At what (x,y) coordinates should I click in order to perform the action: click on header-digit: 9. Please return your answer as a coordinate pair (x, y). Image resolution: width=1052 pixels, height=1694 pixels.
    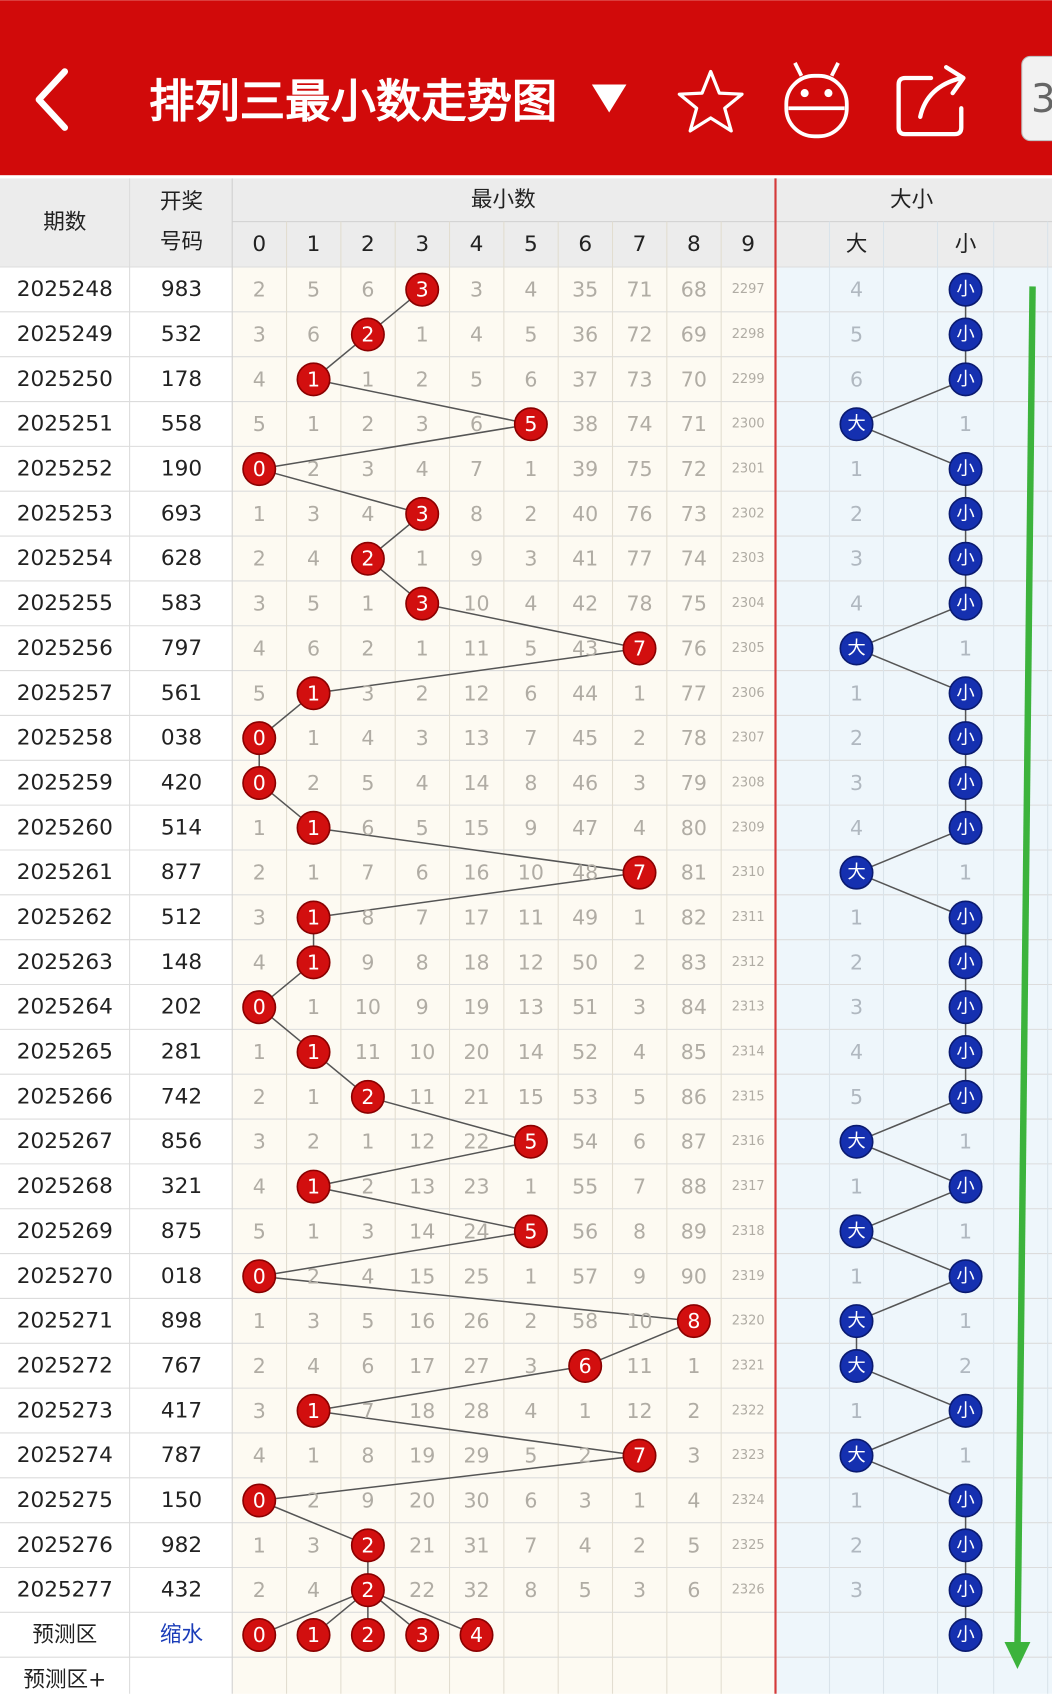
    Looking at the image, I should click on (748, 244).